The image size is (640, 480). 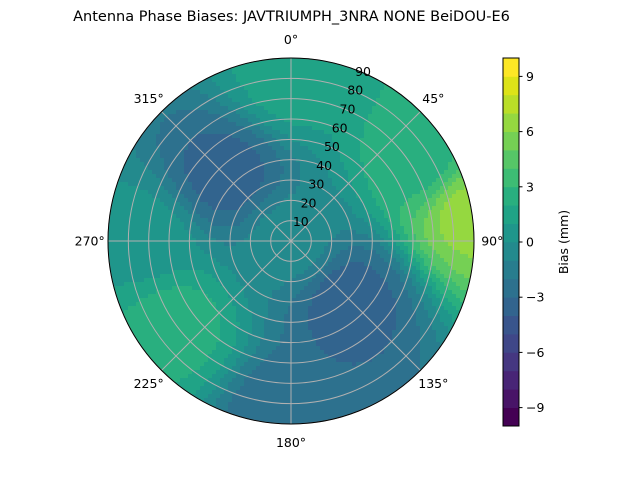 I want to click on theta-label-180: 180°, so click(x=291, y=442).